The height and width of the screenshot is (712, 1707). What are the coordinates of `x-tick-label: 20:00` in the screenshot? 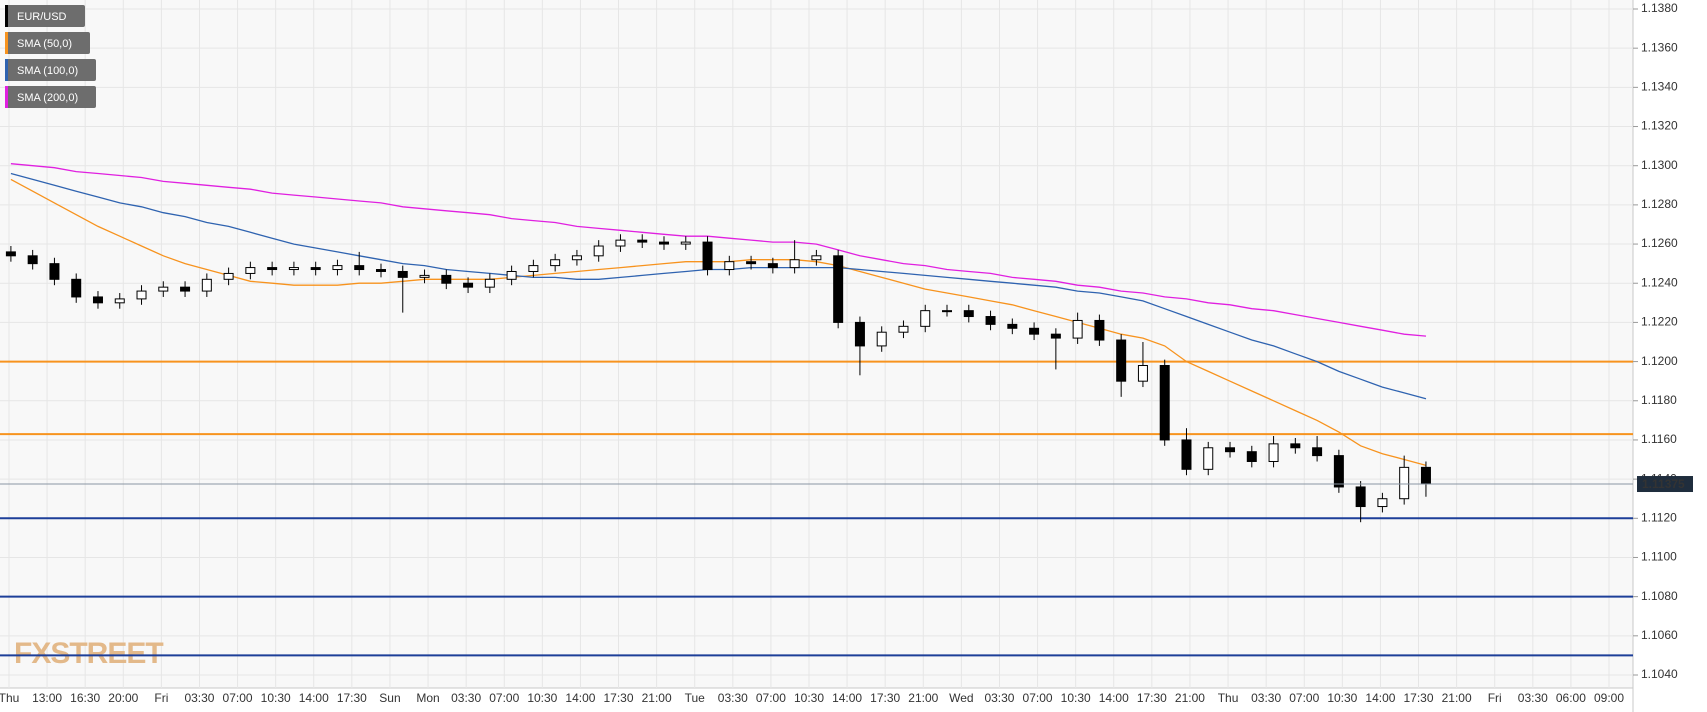 It's located at (123, 698).